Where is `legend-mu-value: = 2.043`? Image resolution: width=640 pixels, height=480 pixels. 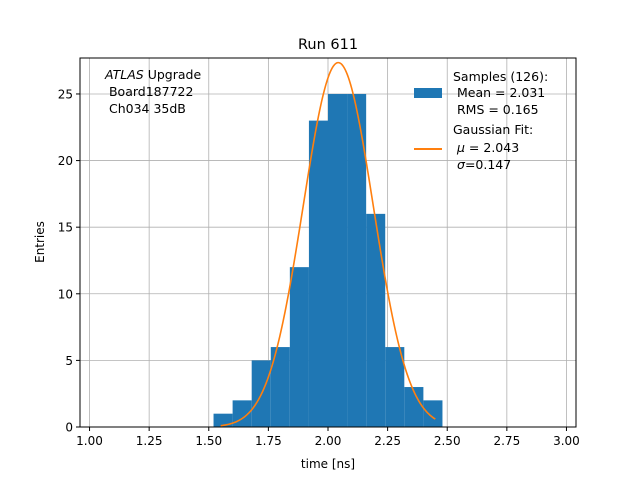 legend-mu-value: = 2.043 is located at coordinates (492, 147).